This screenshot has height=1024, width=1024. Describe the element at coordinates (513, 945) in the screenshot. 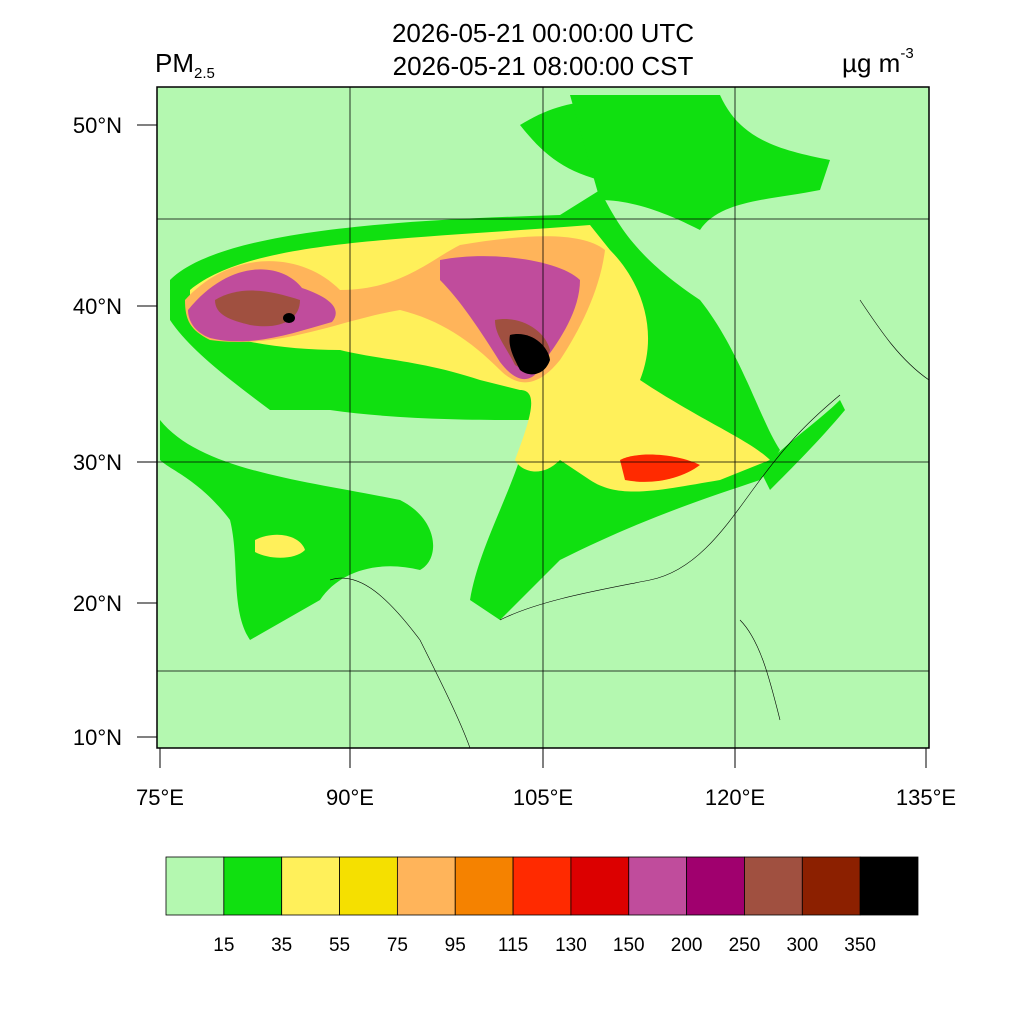

I see `colorbar-label: 115` at that location.